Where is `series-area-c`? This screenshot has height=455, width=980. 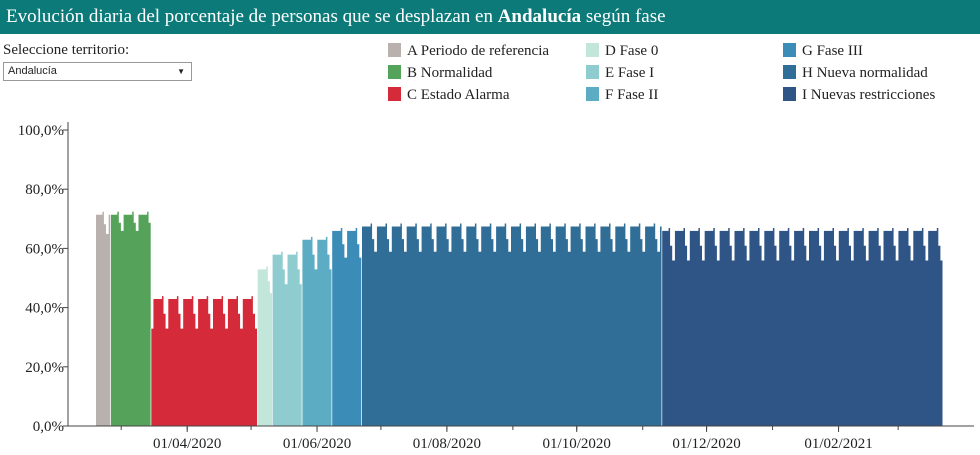 series-area-c is located at coordinates (204, 361).